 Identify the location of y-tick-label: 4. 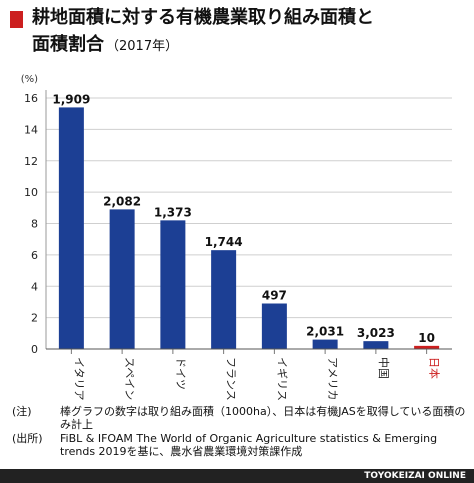
(34, 286).